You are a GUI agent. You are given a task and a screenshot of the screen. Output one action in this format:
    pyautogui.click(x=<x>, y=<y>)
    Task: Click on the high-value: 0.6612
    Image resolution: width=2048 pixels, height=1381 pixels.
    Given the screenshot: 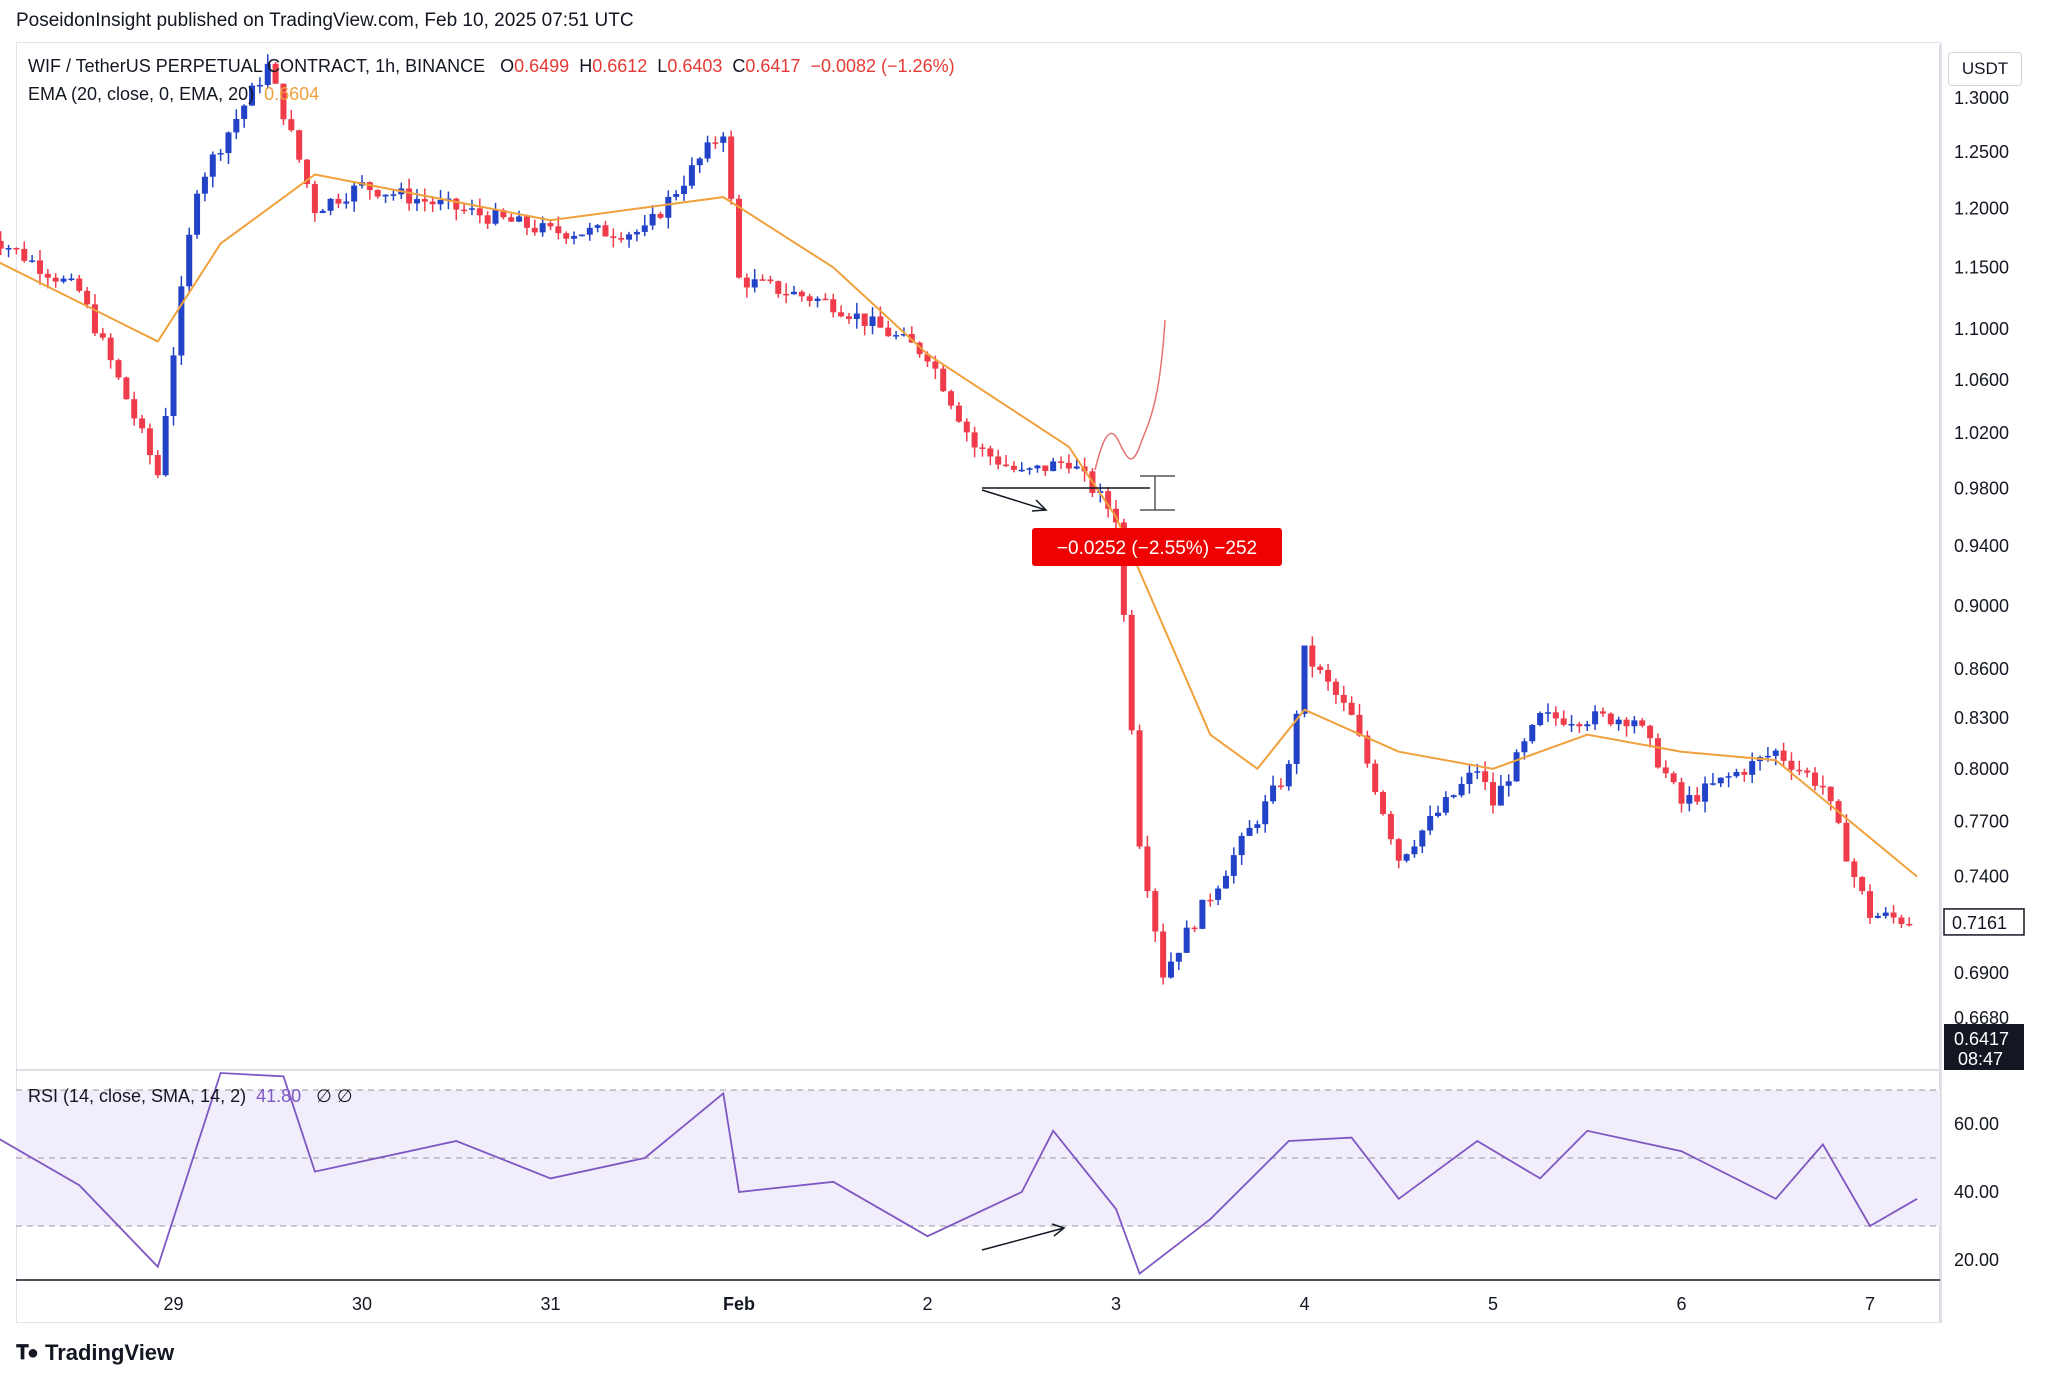 What is the action you would take?
    pyautogui.click(x=620, y=66)
    